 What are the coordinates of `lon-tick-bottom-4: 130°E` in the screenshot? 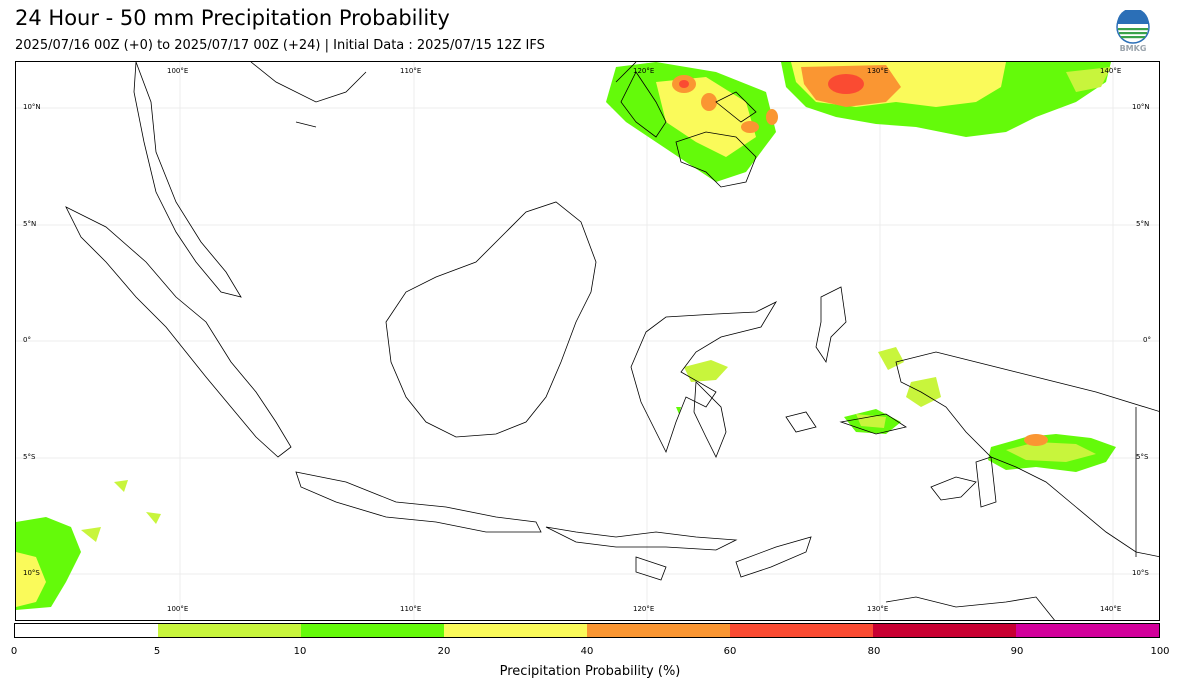 It's located at (878, 609).